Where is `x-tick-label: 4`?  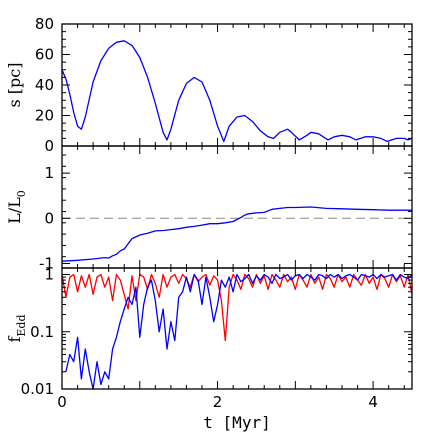 x-tick-label: 4 is located at coordinates (373, 402).